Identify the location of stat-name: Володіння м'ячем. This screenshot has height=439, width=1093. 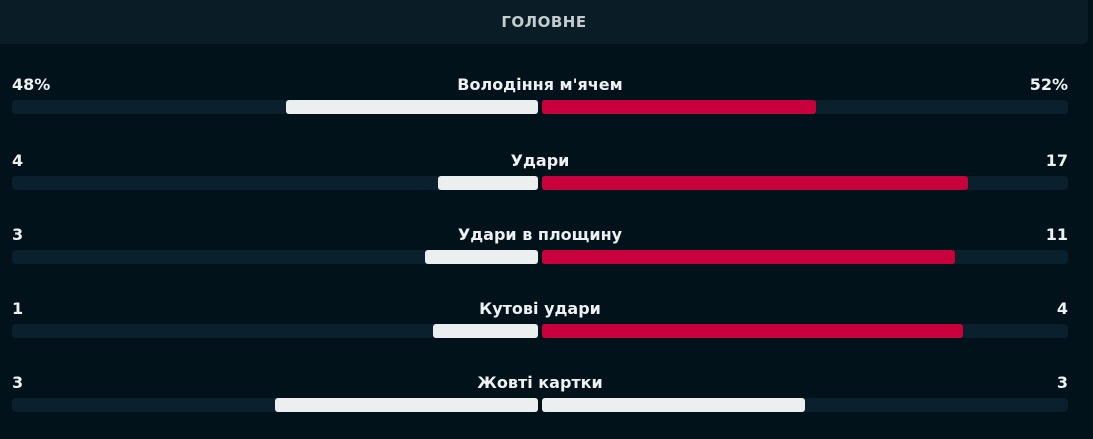
(540, 84).